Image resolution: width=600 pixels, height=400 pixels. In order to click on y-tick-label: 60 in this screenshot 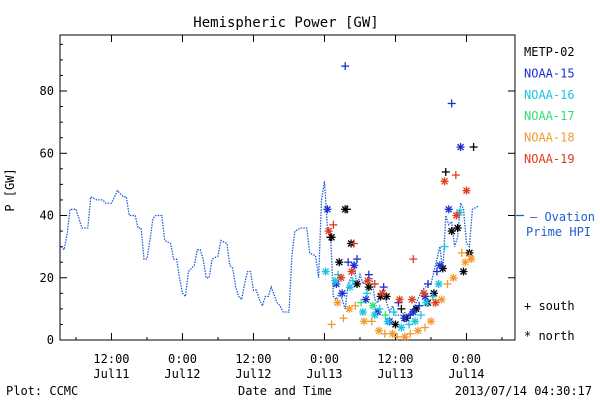, I will do `click(47, 153)`.